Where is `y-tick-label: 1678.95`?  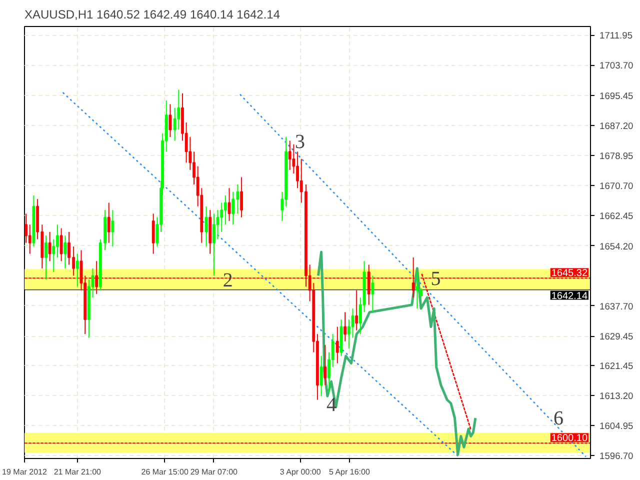
y-tick-label: 1678.95 is located at coordinates (617, 155).